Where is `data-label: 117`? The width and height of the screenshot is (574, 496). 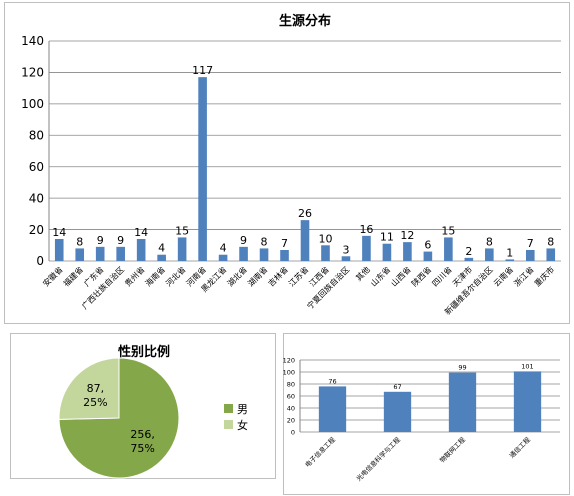
data-label: 117 is located at coordinates (202, 70).